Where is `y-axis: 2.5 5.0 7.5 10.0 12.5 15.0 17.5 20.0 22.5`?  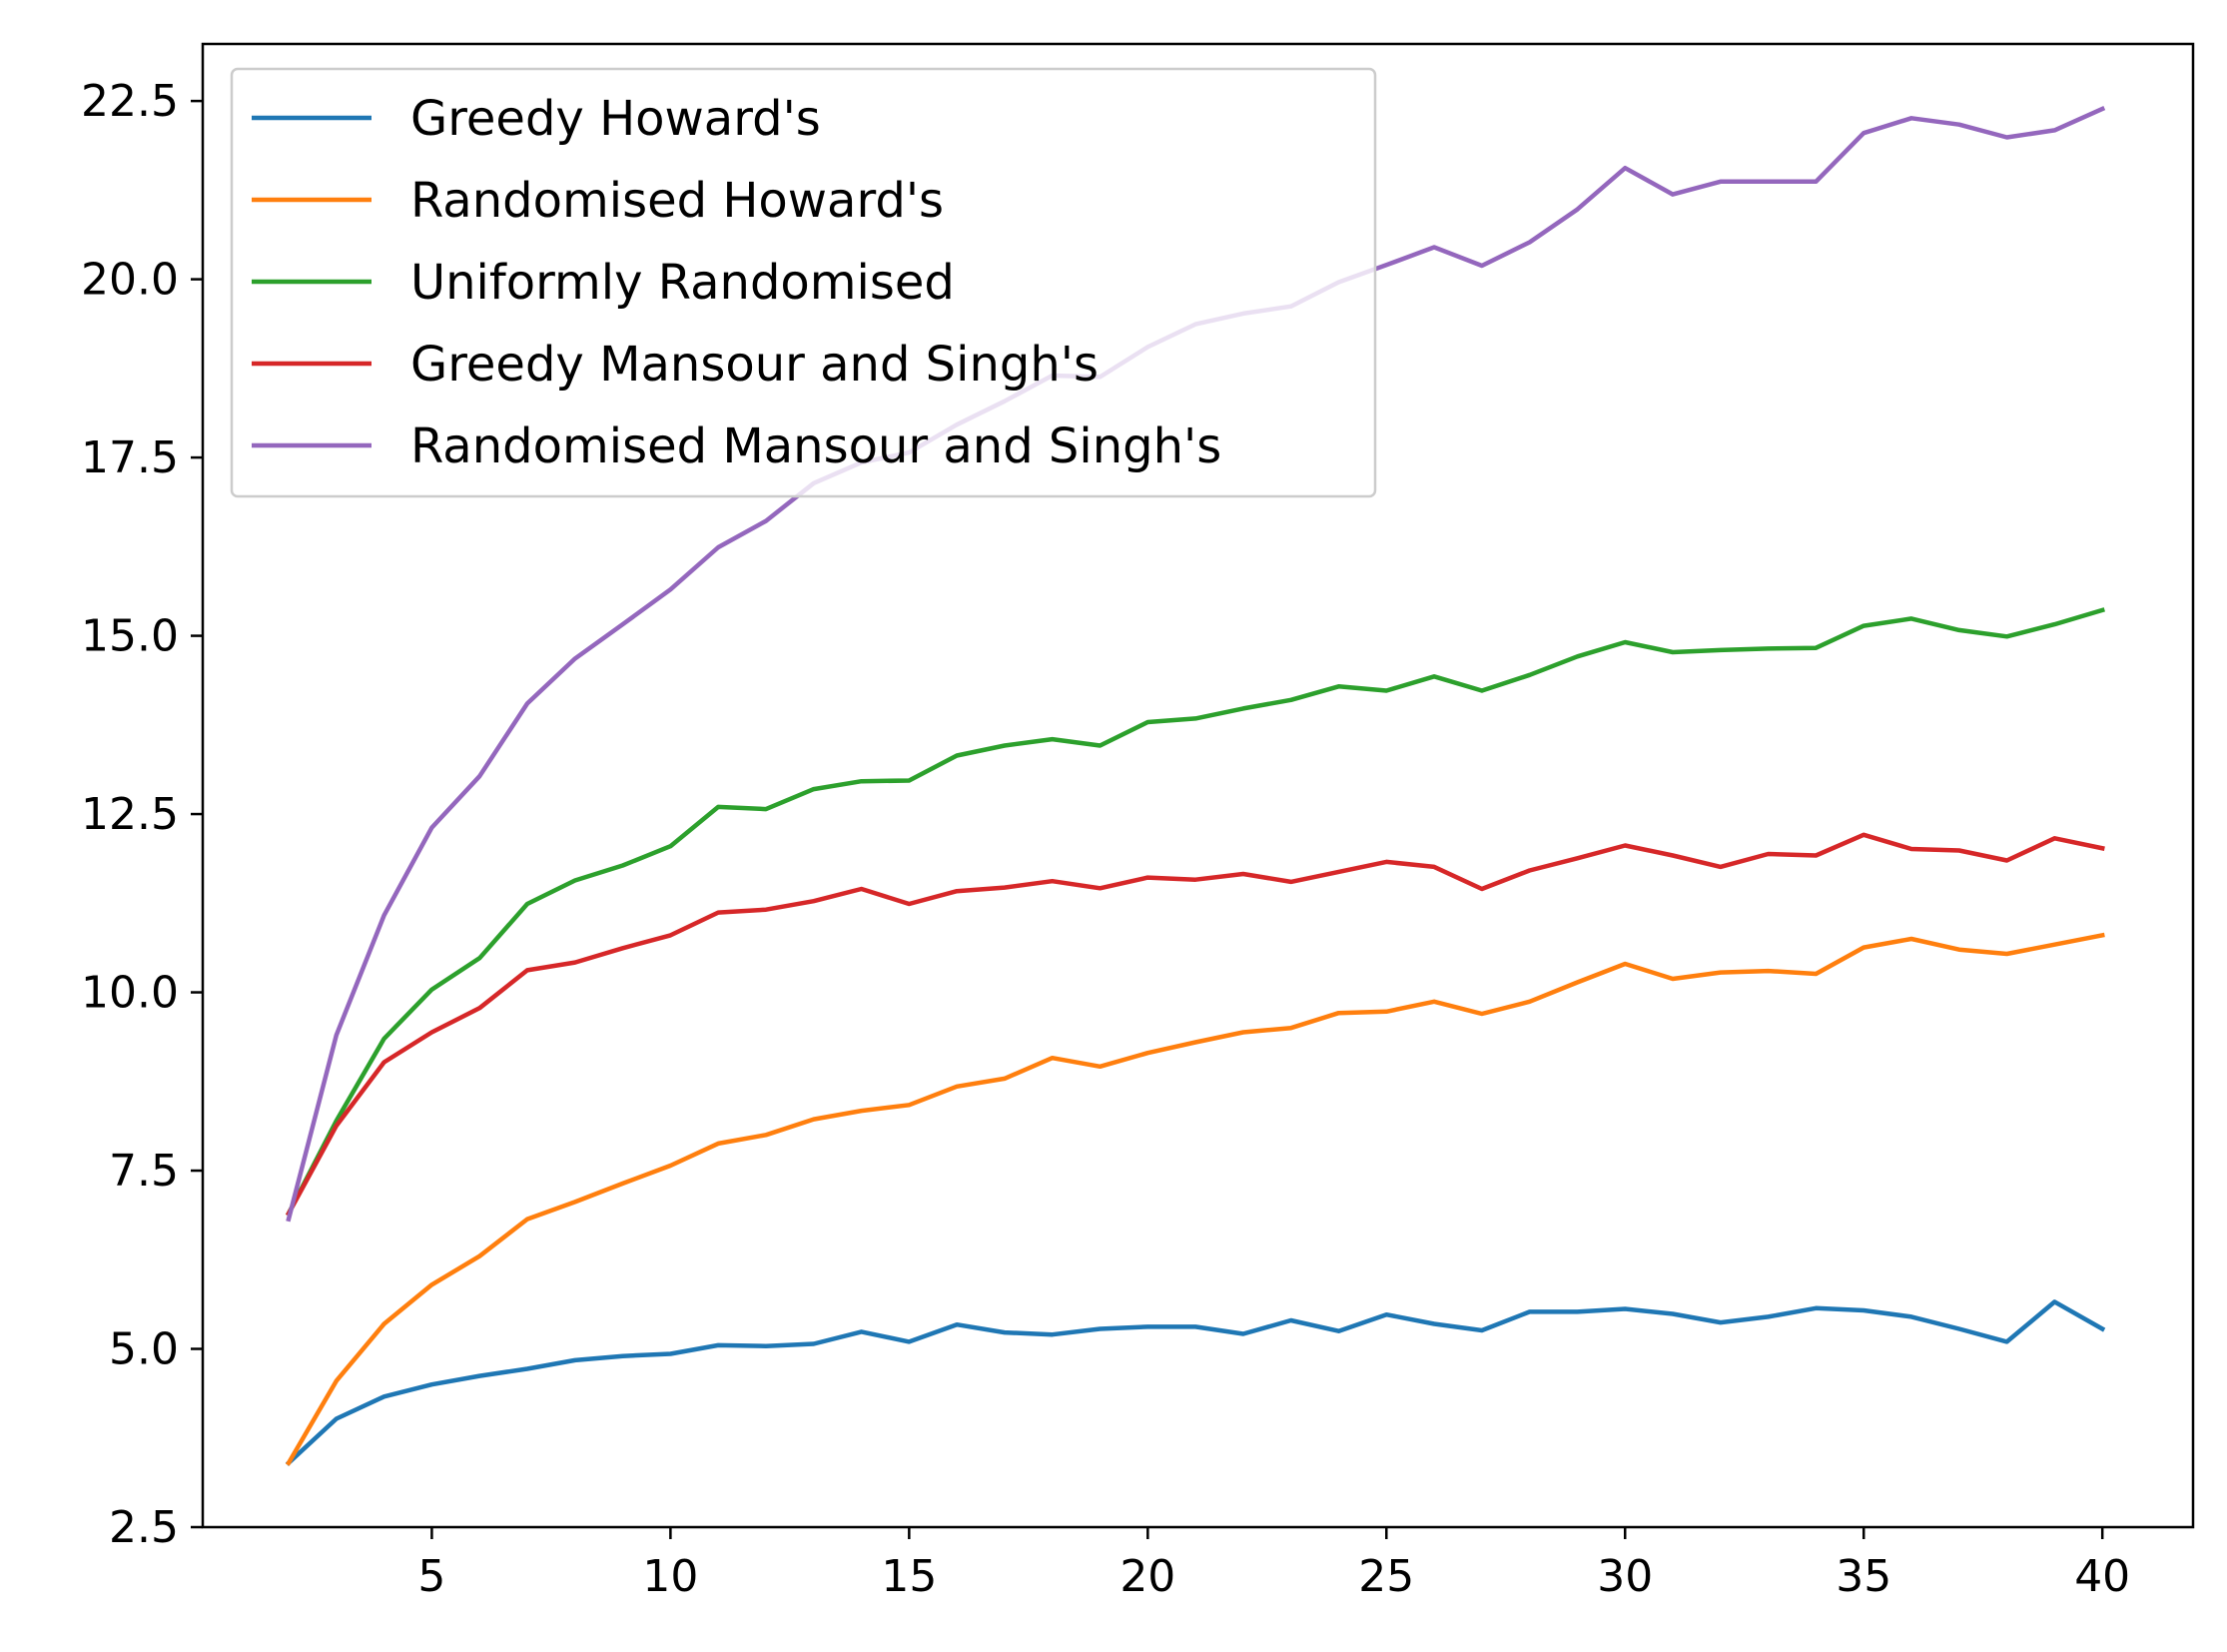
y-axis: 2.5 5.0 7.5 10.0 12.5 15.0 17.5 20.0 22.5 is located at coordinates (142, 814).